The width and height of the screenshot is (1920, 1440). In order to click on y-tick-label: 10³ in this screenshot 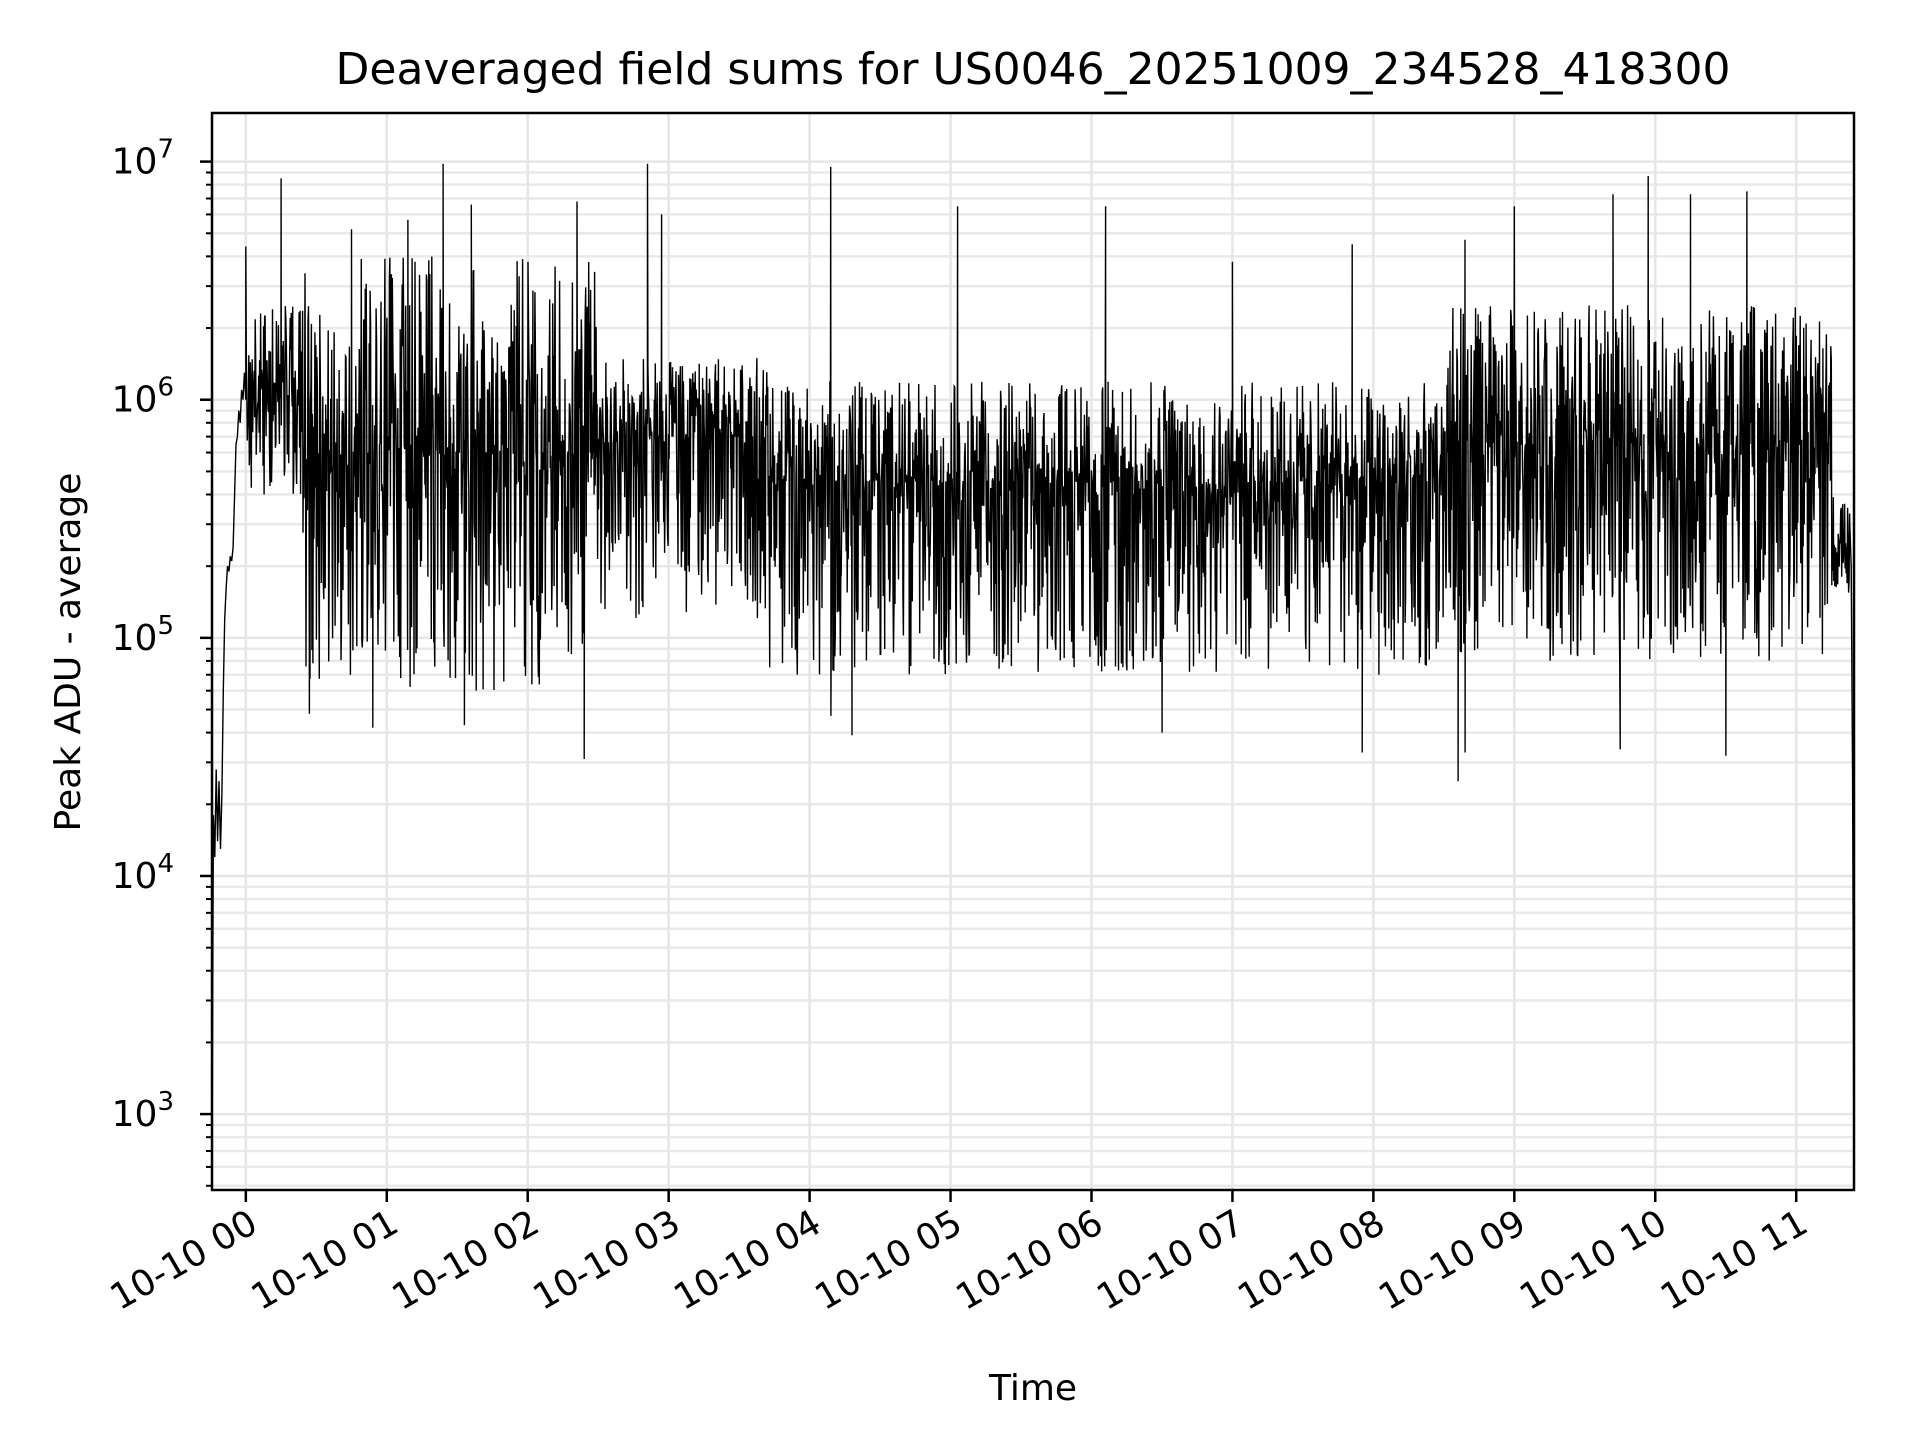, I will do `click(143, 1111)`.